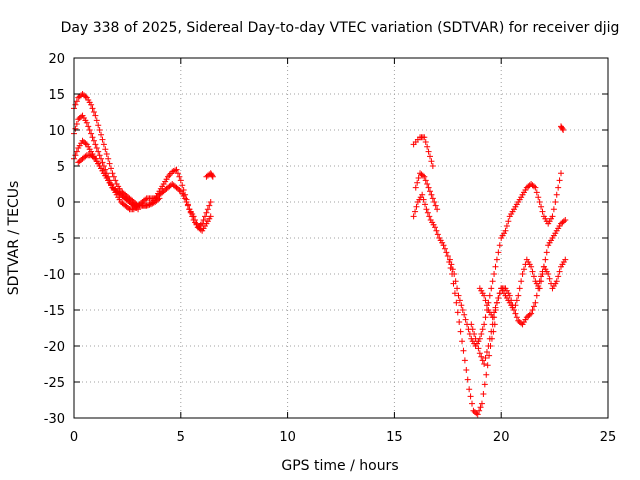 This screenshot has height=480, width=640. What do you see at coordinates (56, 95) in the screenshot?
I see `y-tick-label: 15` at bounding box center [56, 95].